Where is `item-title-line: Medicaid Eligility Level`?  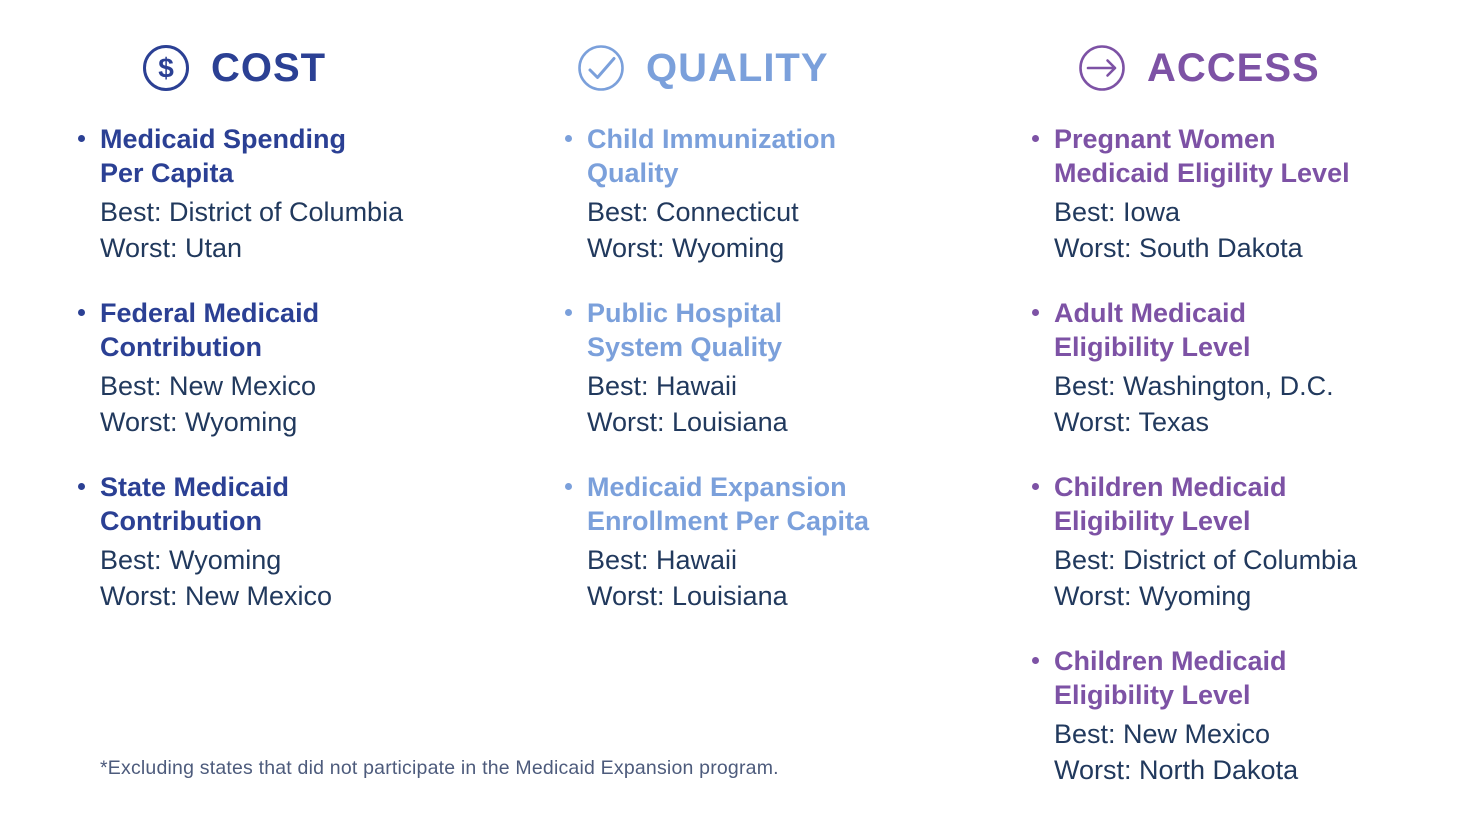 item-title-line: Medicaid Eligility Level is located at coordinates (1202, 173).